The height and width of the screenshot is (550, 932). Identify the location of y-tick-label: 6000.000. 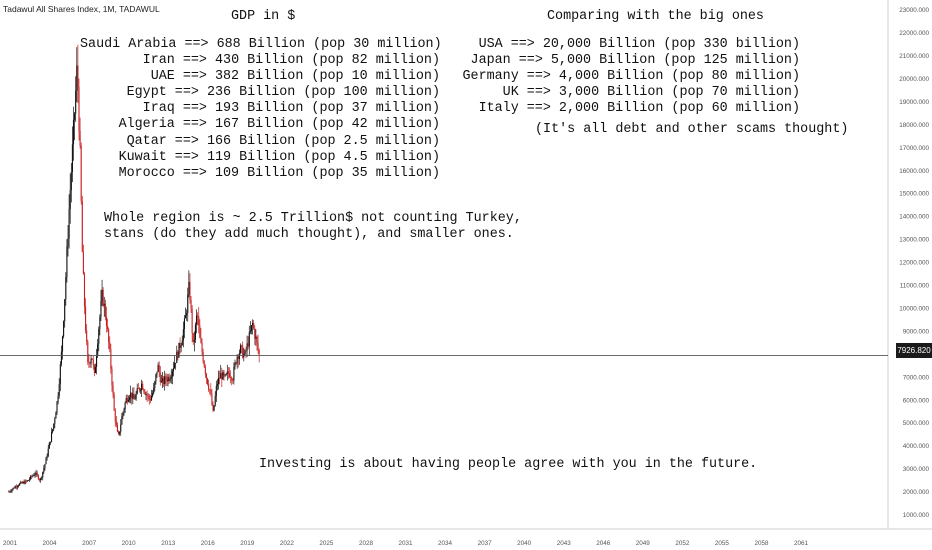
(916, 400).